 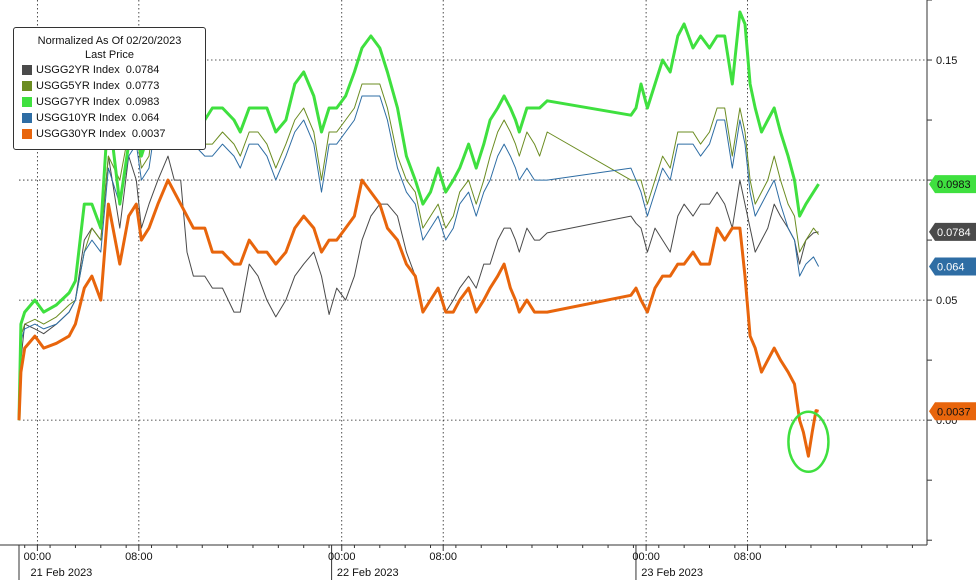 I want to click on last-price-labels: 0.0983 0.0784 0.064 0.0037, so click(x=952, y=298).